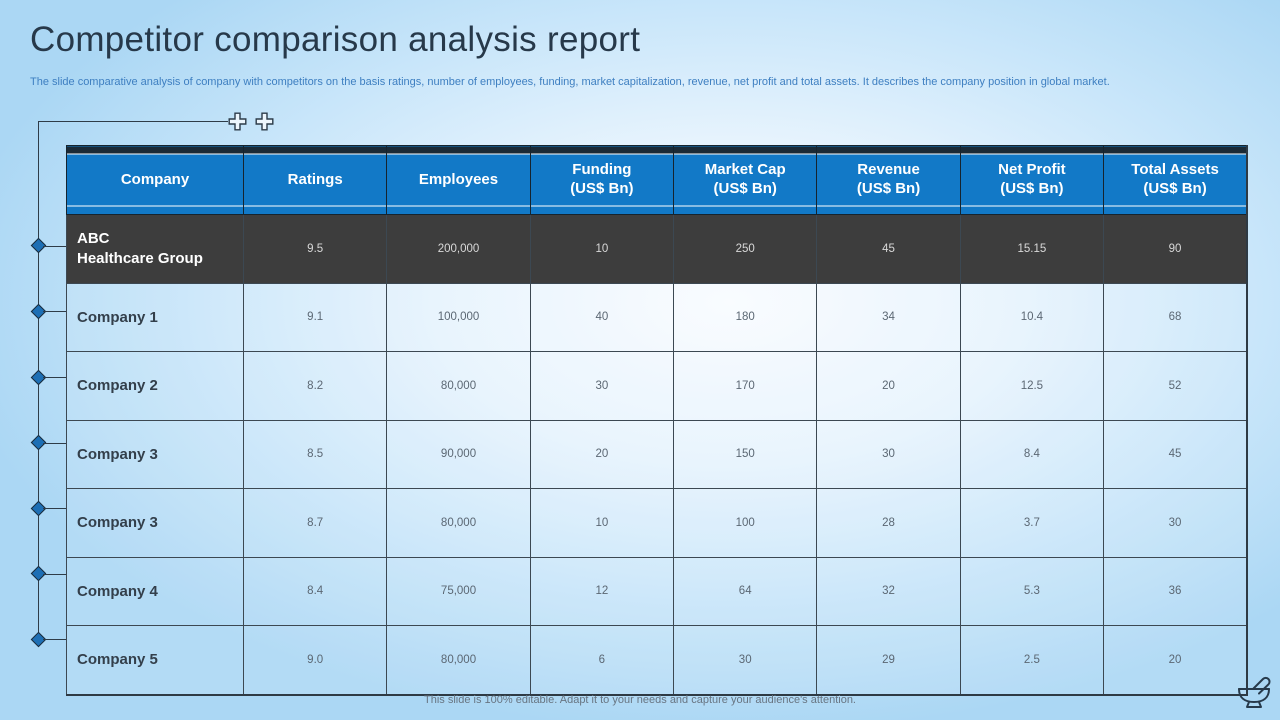  Describe the element at coordinates (745, 523) in the screenshot. I see `metric-value: 100` at that location.